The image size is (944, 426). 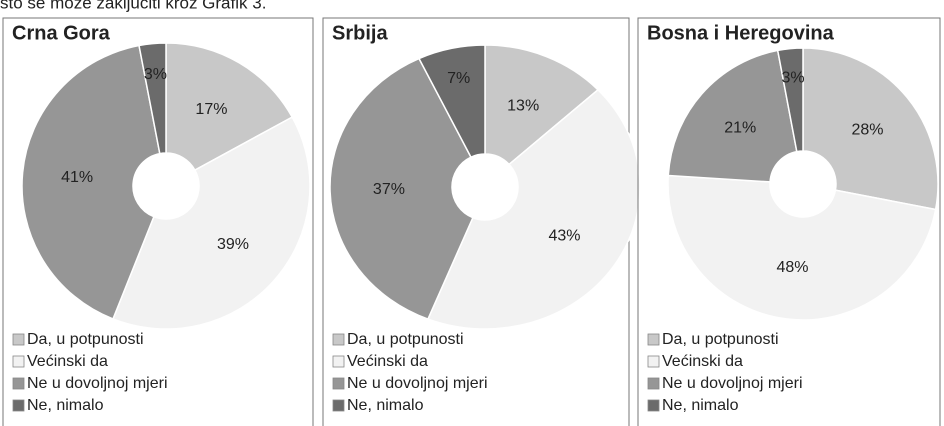 I want to click on data-label: 39%, so click(x=233, y=244).